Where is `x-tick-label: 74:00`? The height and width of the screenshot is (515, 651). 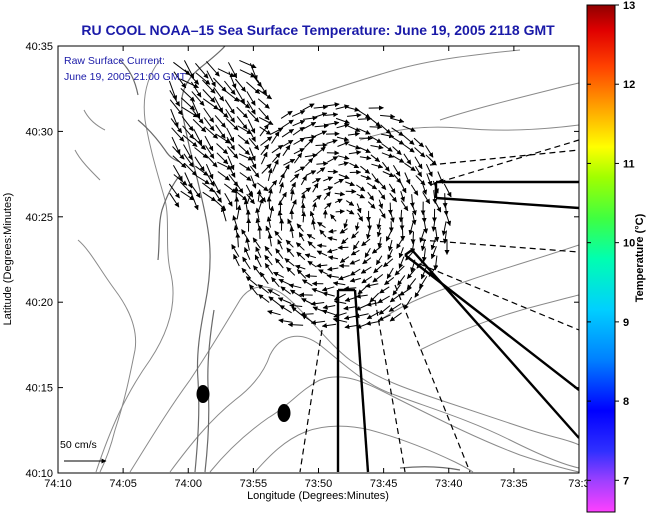 x-tick-label: 74:00 is located at coordinates (188, 484).